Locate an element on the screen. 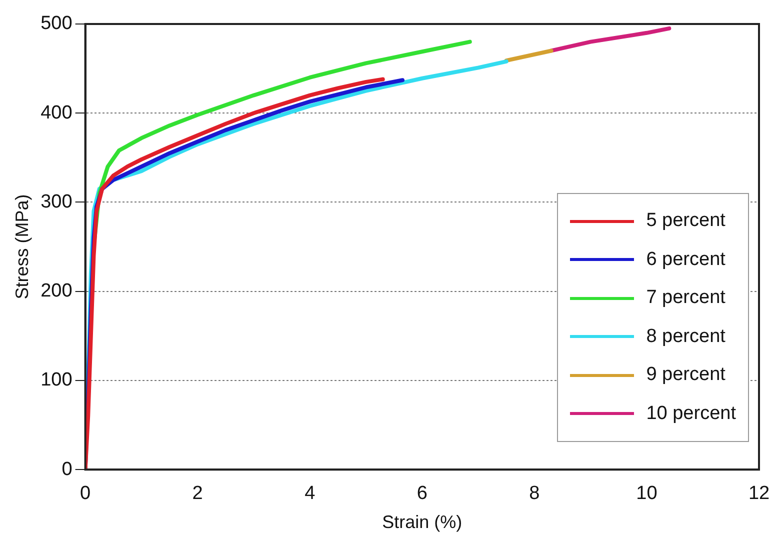 The height and width of the screenshot is (550, 781). y-tick-label: 0 is located at coordinates (67, 469).